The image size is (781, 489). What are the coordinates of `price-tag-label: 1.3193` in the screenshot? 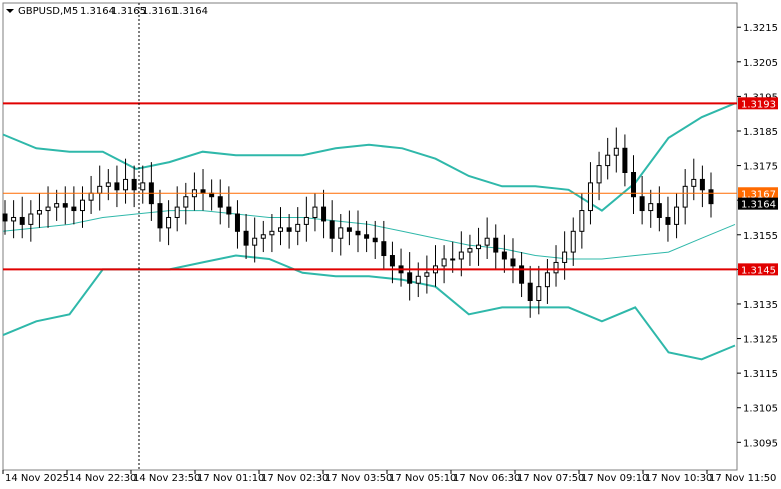 It's located at (758, 104).